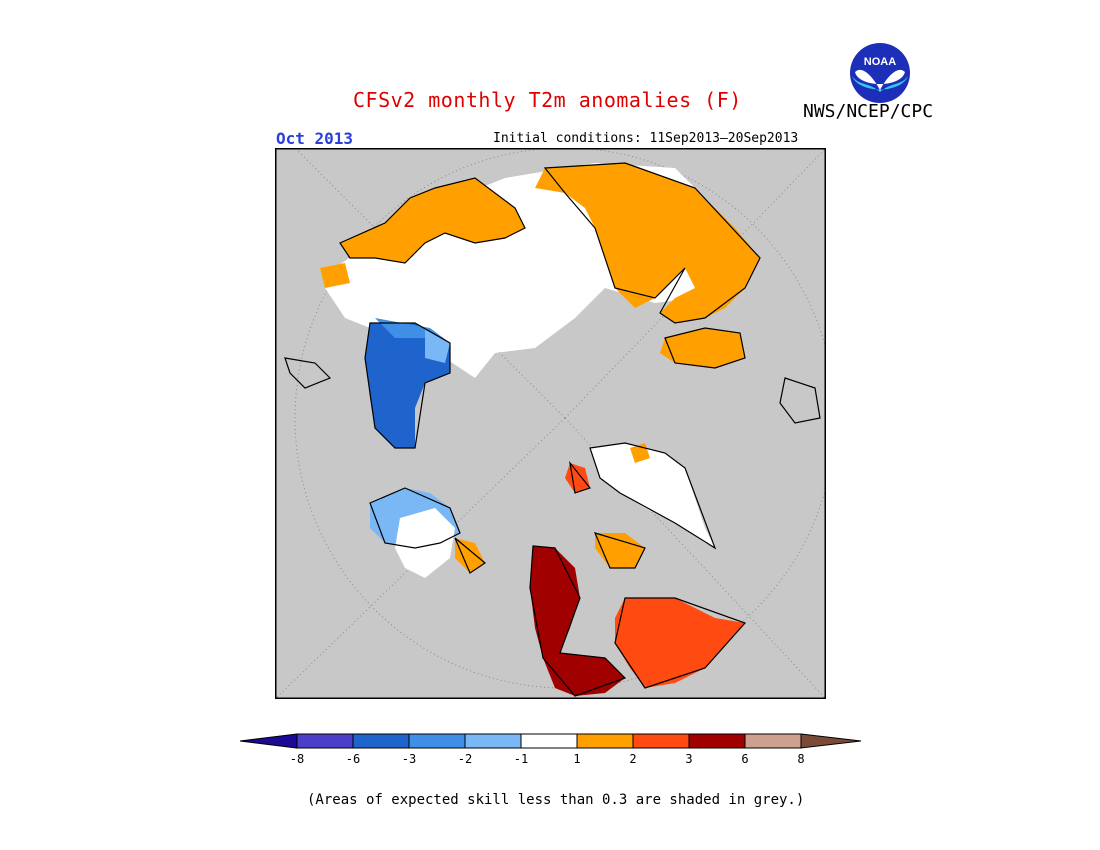  I want to click on alaska-warm, so click(470, 555).